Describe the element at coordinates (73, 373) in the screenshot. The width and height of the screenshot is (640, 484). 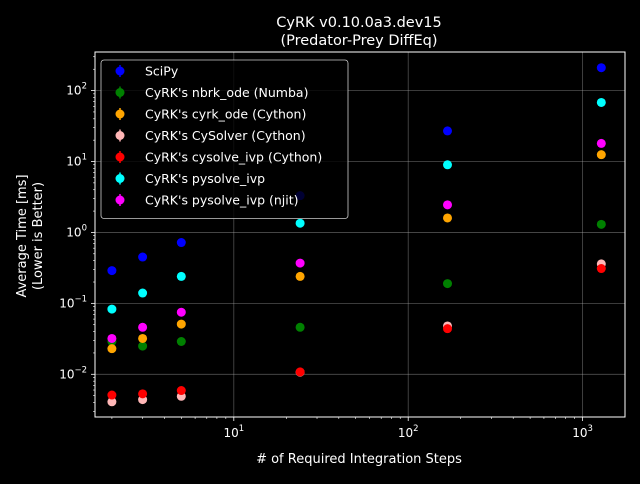
I see `y-tick-label: 10⁻²` at that location.